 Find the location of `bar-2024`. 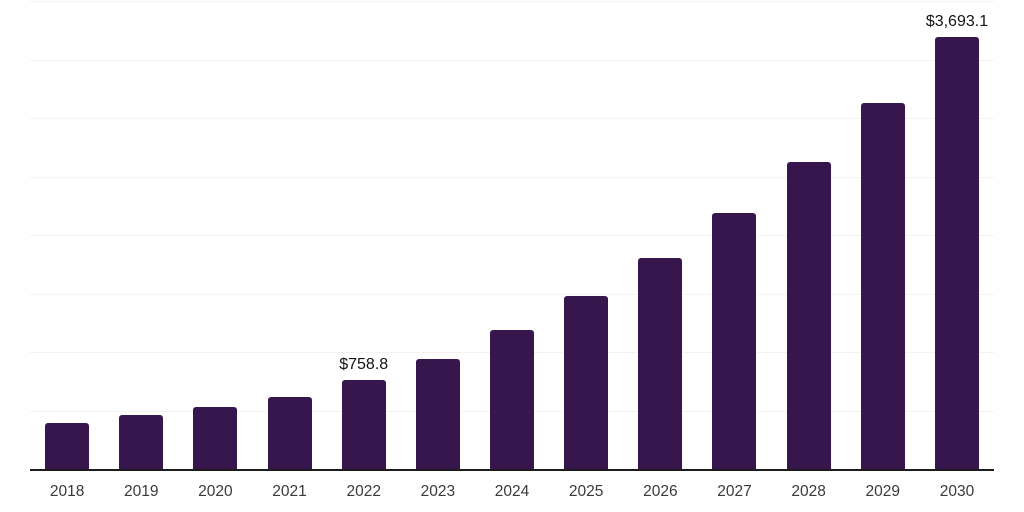

bar-2024 is located at coordinates (512, 399).